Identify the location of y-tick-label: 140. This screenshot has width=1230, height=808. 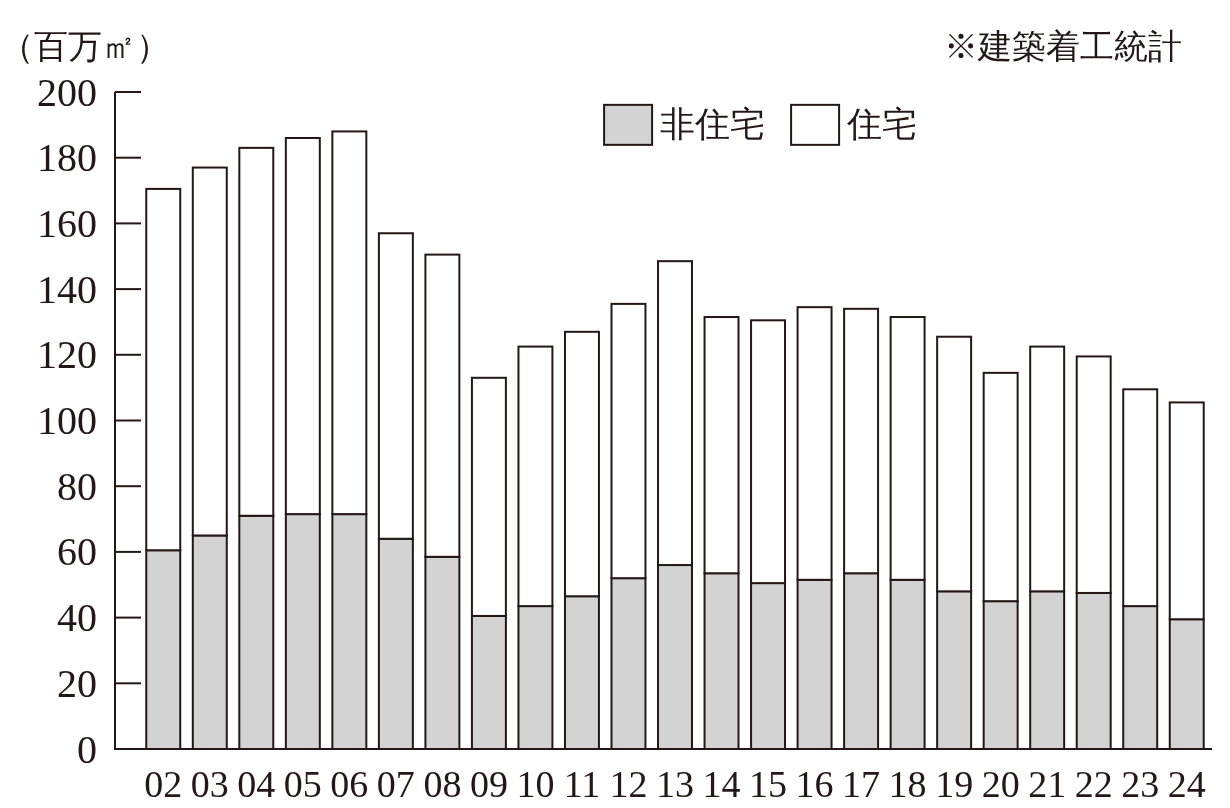
(67, 289).